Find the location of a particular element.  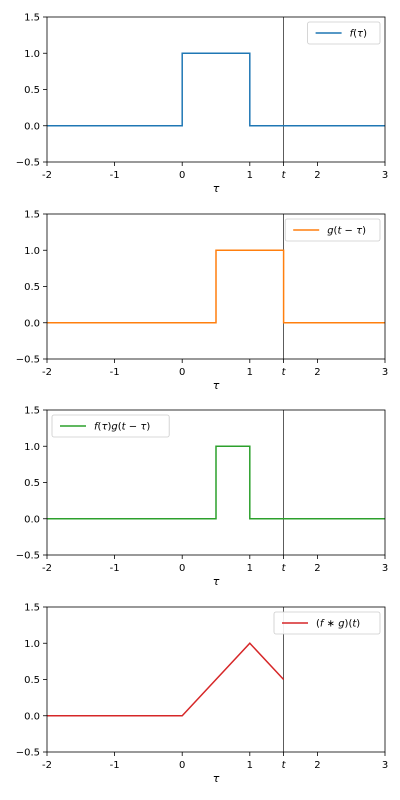

legend: (f ∗ g)(t) is located at coordinates (327, 623).